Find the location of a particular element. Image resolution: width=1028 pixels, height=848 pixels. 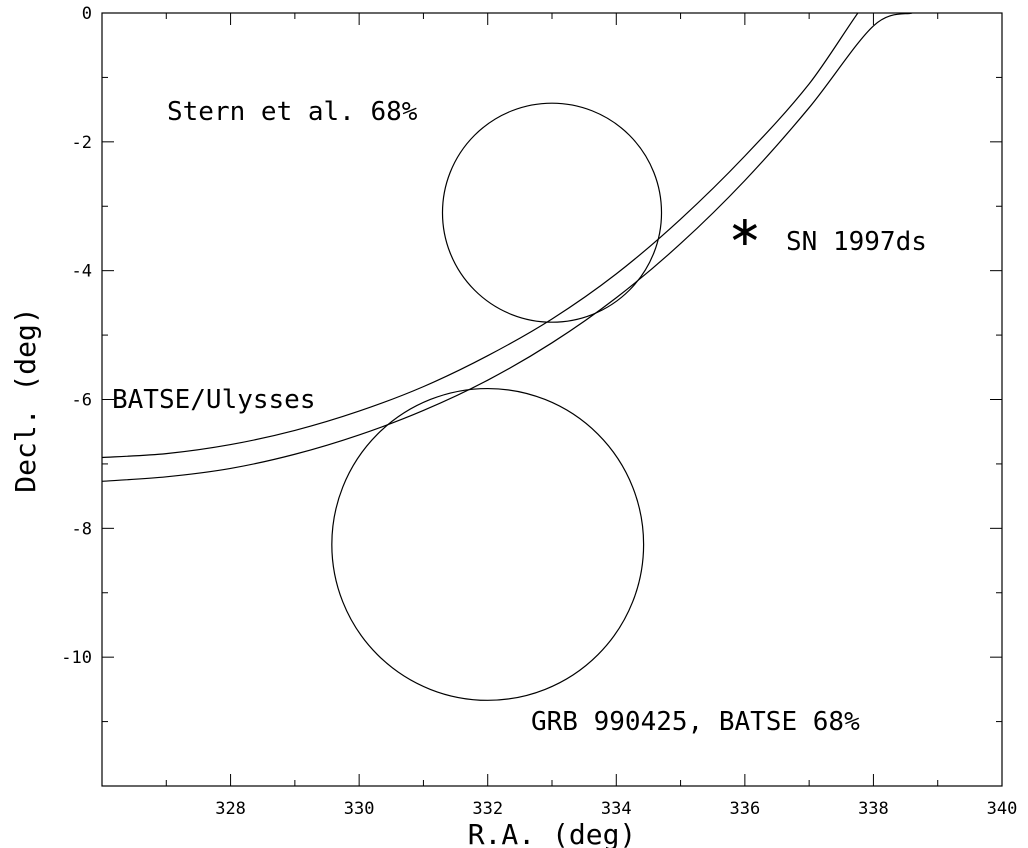

x-tick-label: 336 is located at coordinates (744, 809).